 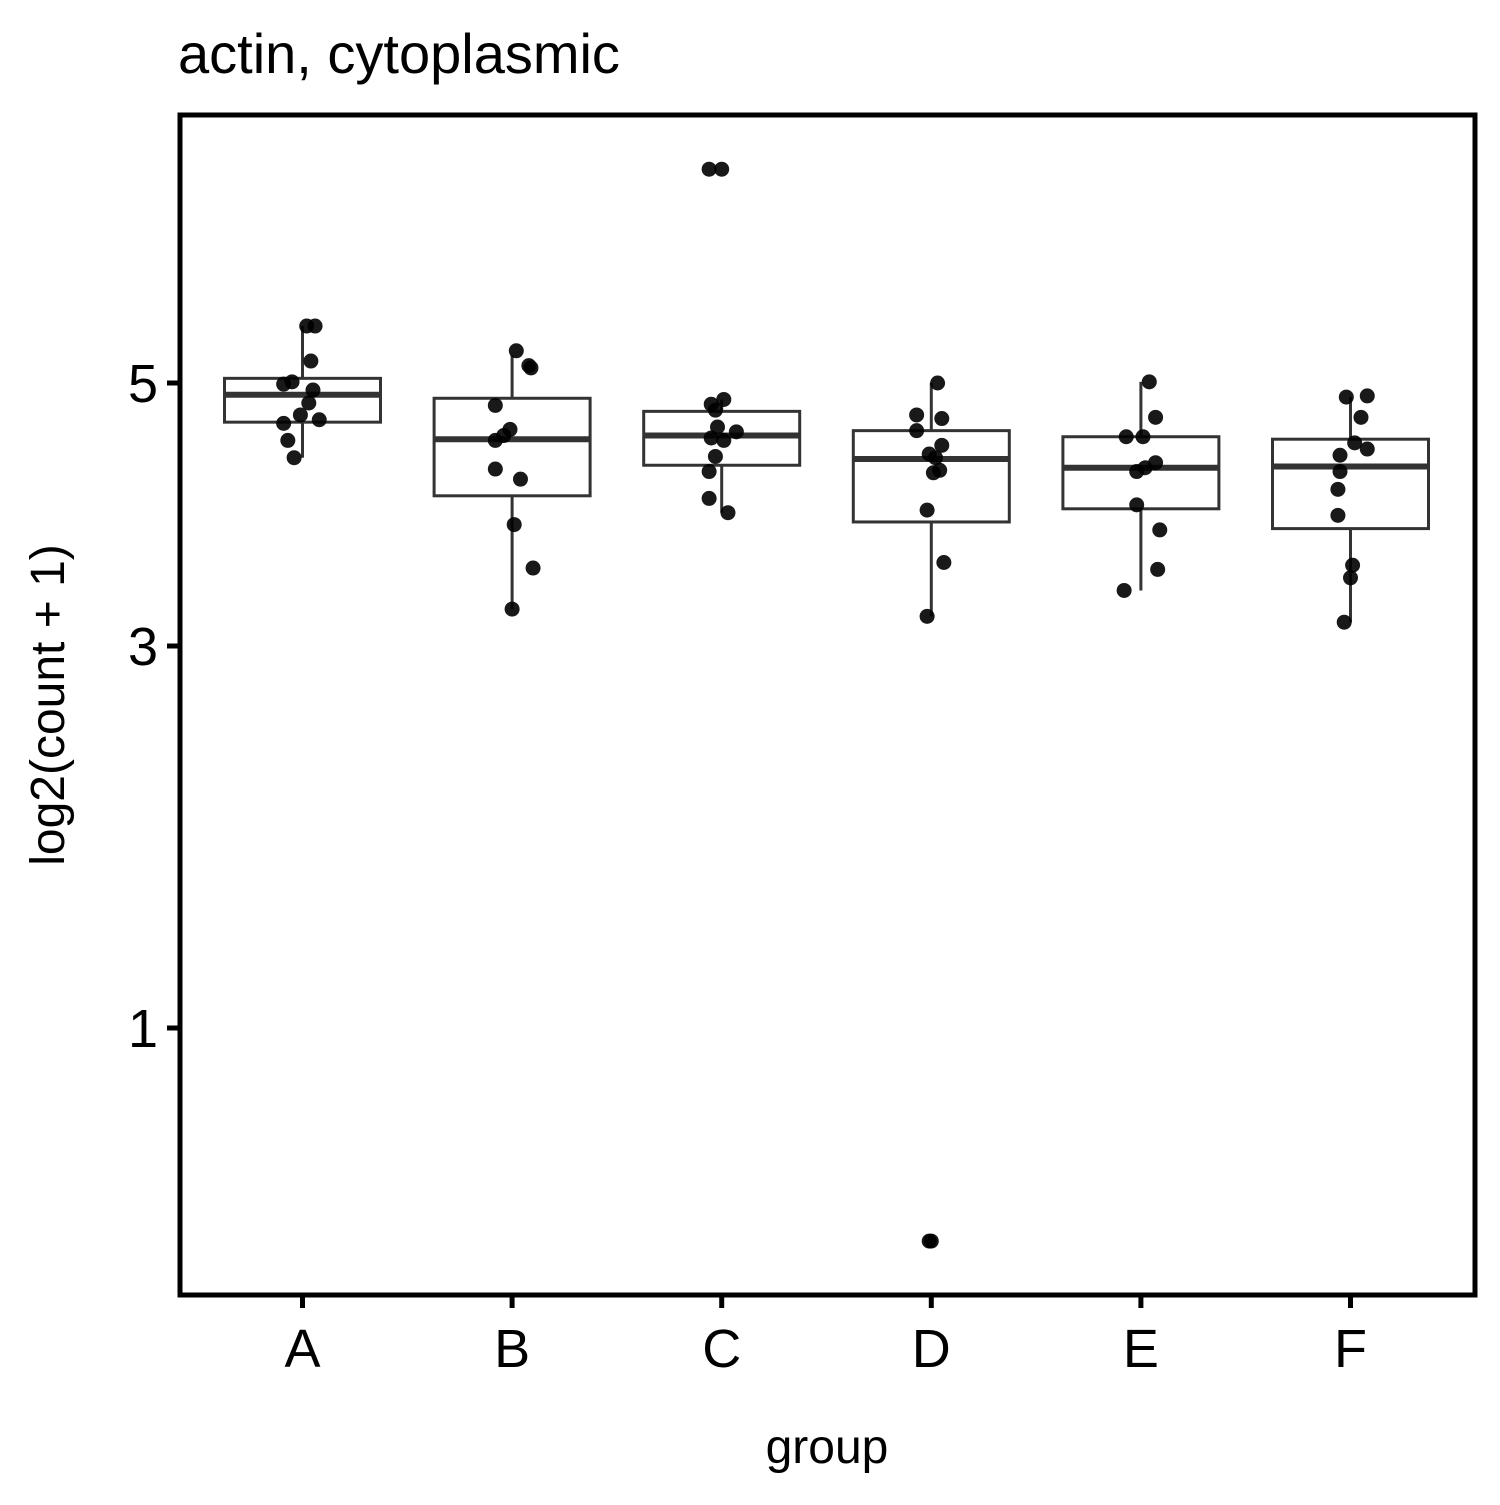 I want to click on y-axis: 1 3 5, so click(x=154, y=706).